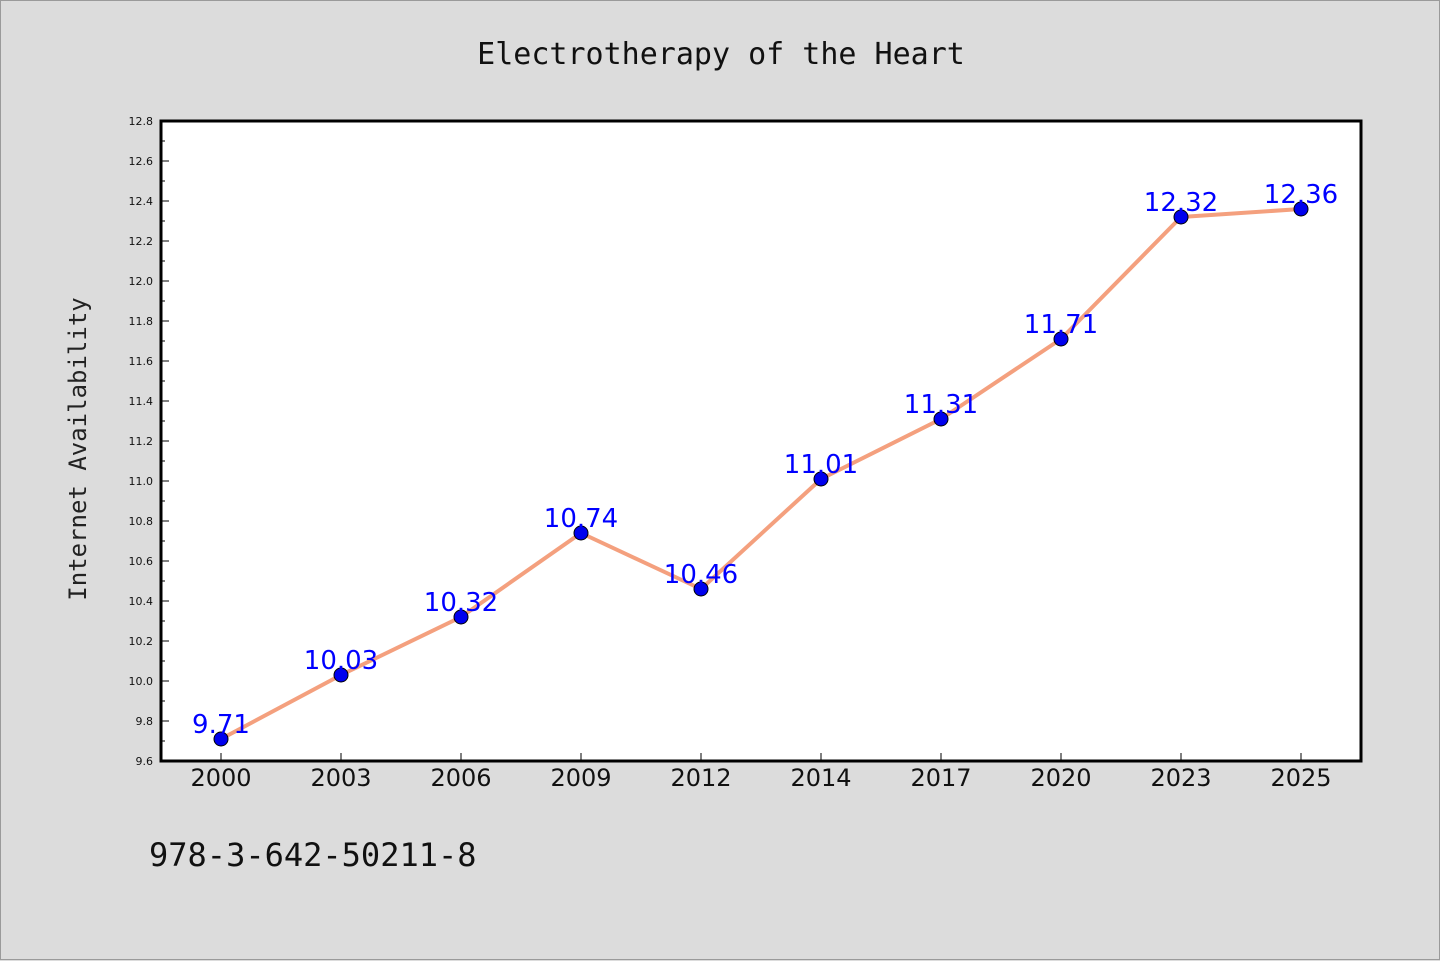 The image size is (1440, 961). Describe the element at coordinates (141, 601) in the screenshot. I see `y-tick-label: 10.4` at that location.